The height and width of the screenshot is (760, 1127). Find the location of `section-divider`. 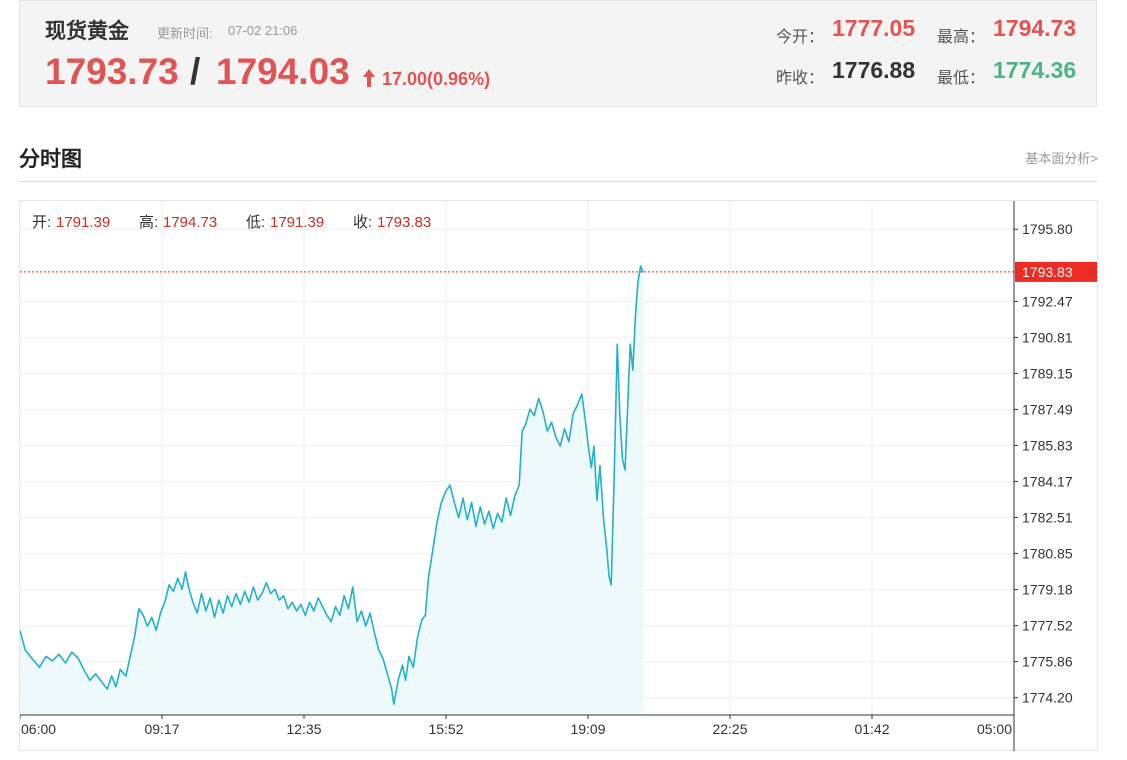

section-divider is located at coordinates (558, 181).